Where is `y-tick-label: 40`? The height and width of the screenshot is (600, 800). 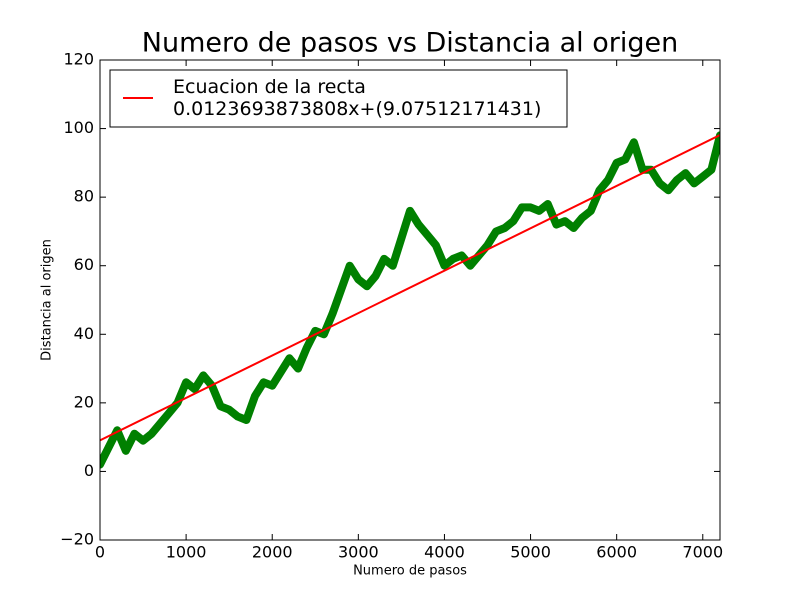
y-tick-label: 40 is located at coordinates (84, 333).